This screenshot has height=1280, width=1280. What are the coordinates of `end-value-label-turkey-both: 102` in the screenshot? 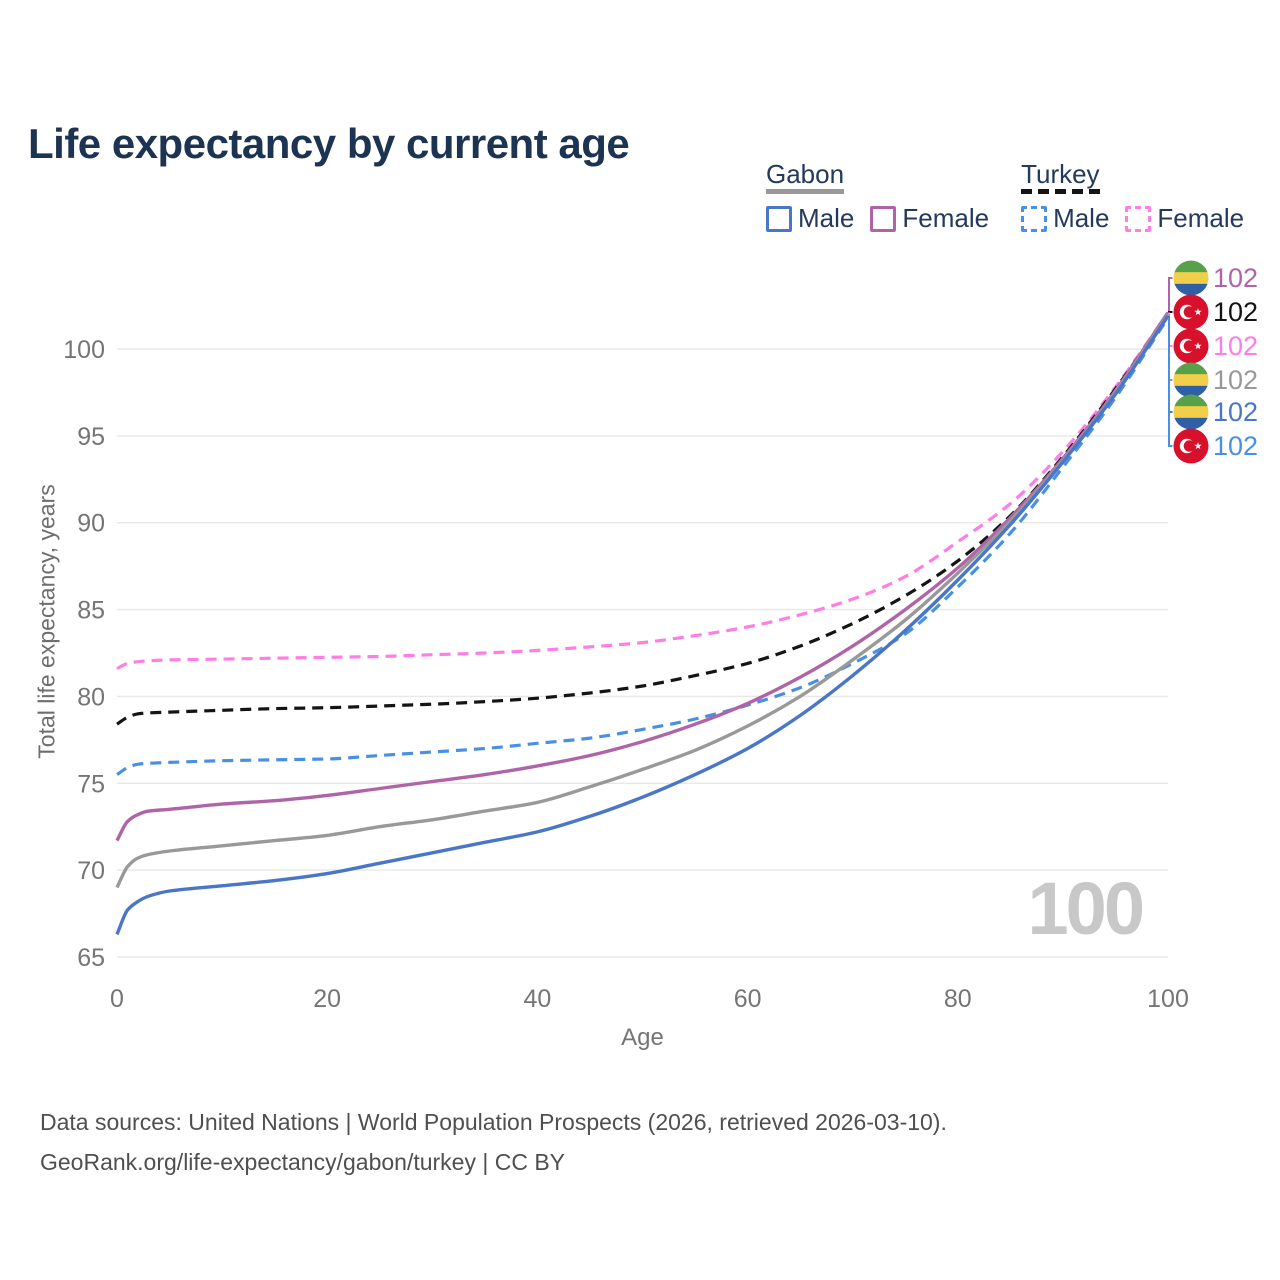 It's located at (1235, 312).